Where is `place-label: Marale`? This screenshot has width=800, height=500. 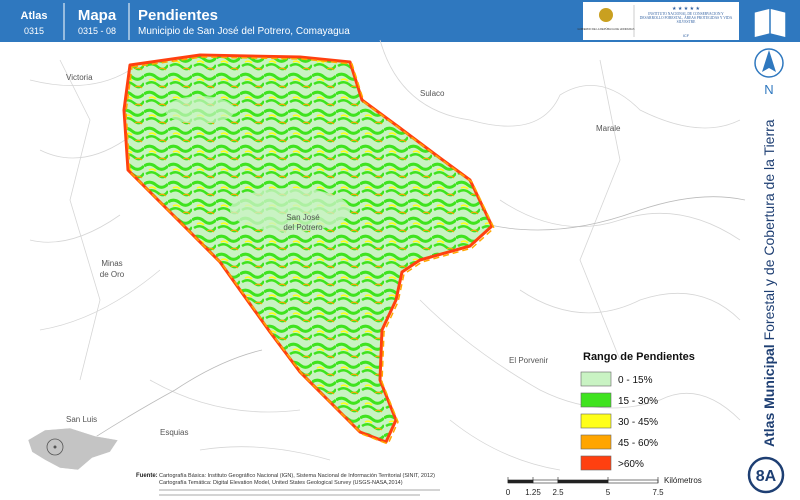 place-label: Marale is located at coordinates (608, 128).